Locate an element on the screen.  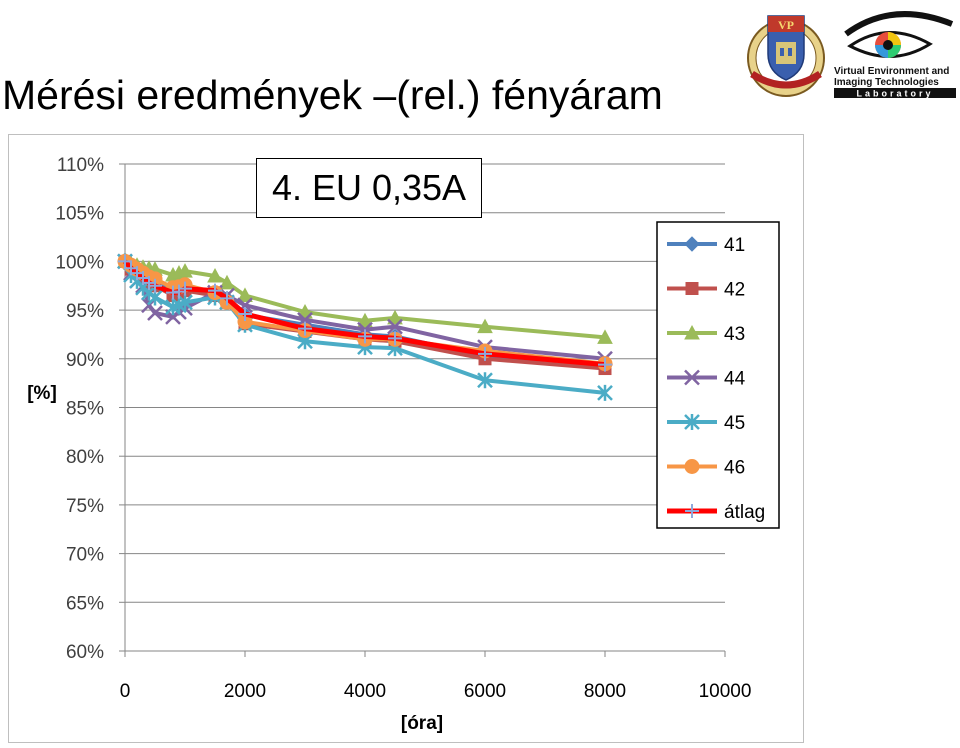
legend-item: 41 is located at coordinates (706, 245).